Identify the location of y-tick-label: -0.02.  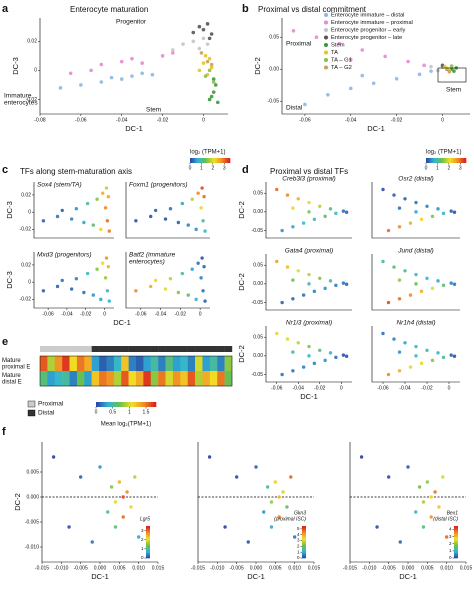
(26, 230).